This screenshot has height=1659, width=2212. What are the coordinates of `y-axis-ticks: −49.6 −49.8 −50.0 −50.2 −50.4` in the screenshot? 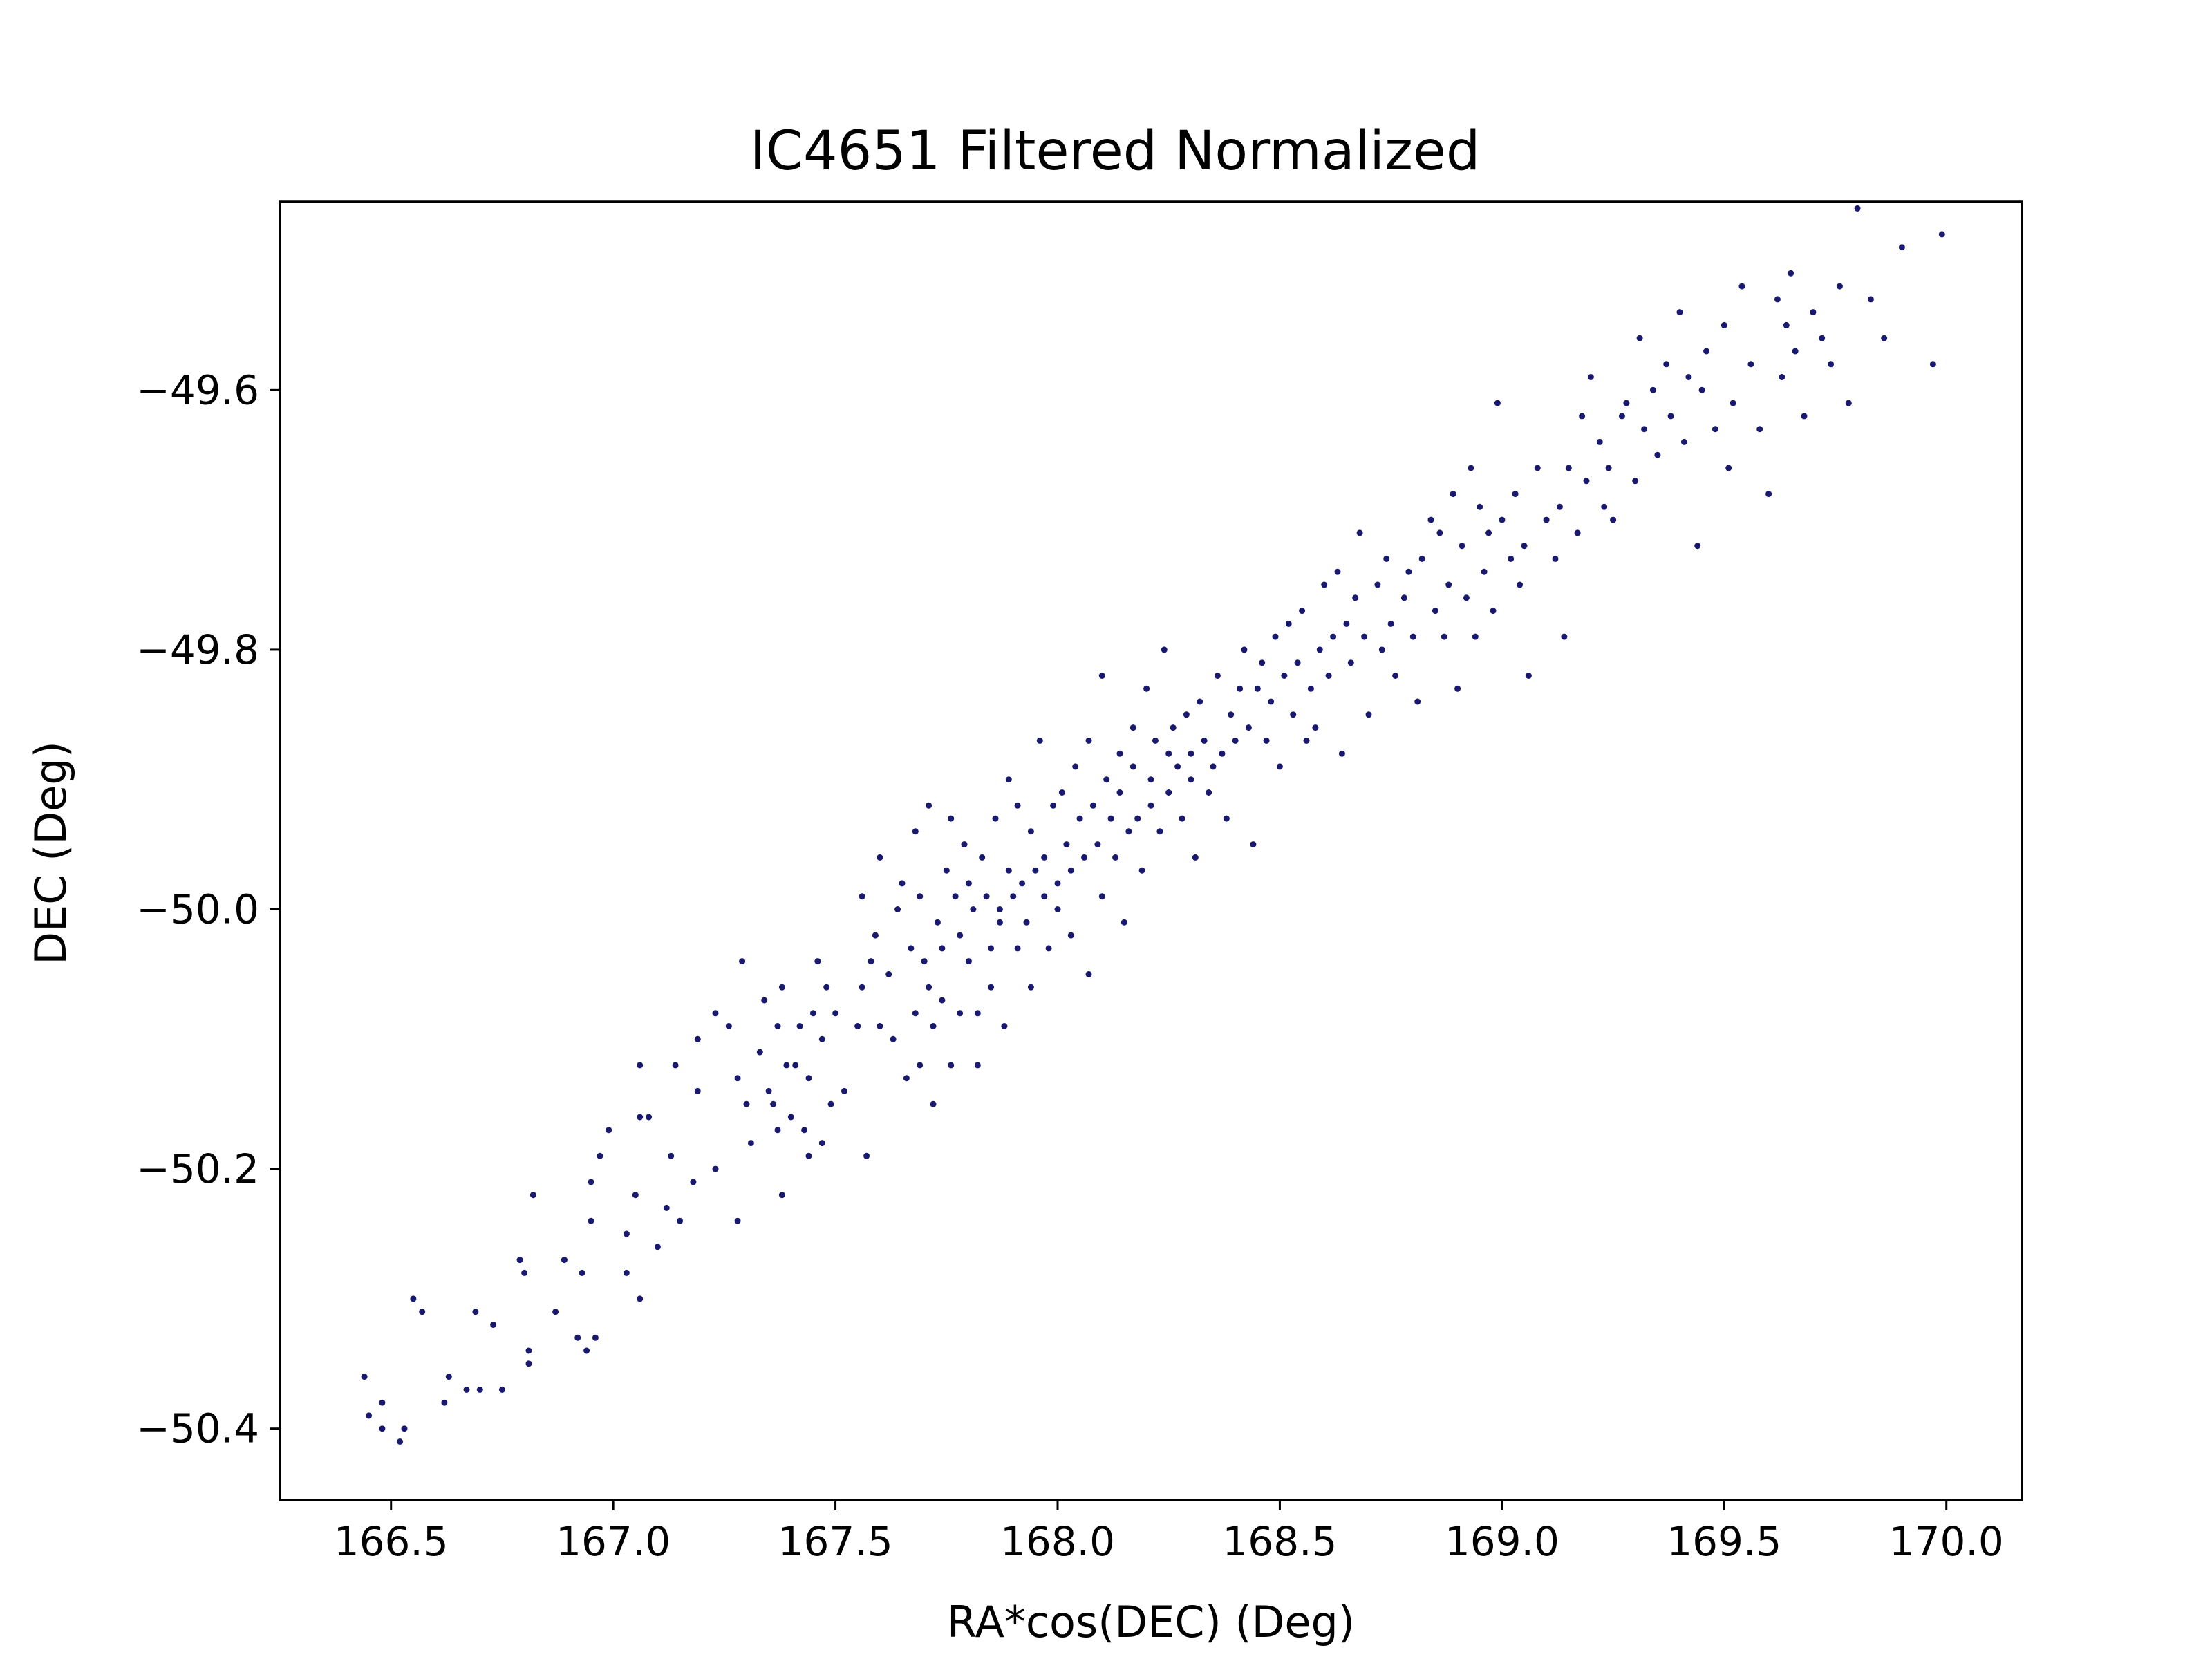 It's located at (208, 909).